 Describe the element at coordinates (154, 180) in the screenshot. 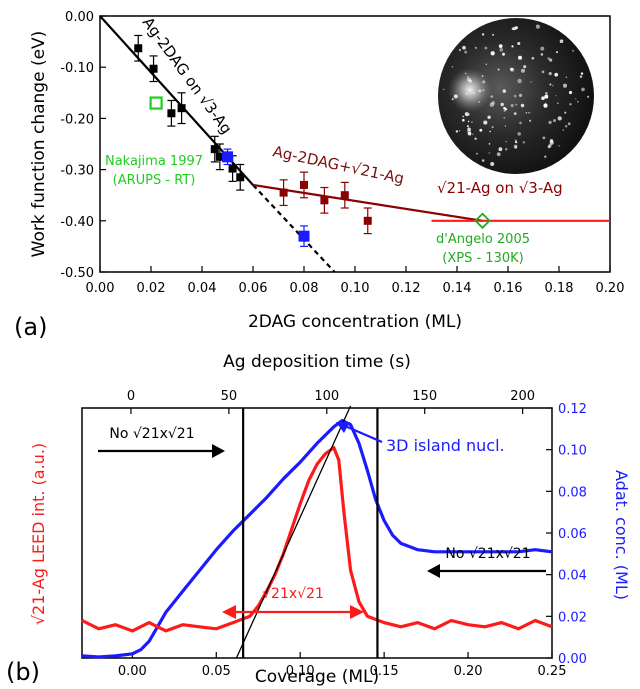

I see `annotation-nakajima-line2: (ARUPS - RT)` at that location.